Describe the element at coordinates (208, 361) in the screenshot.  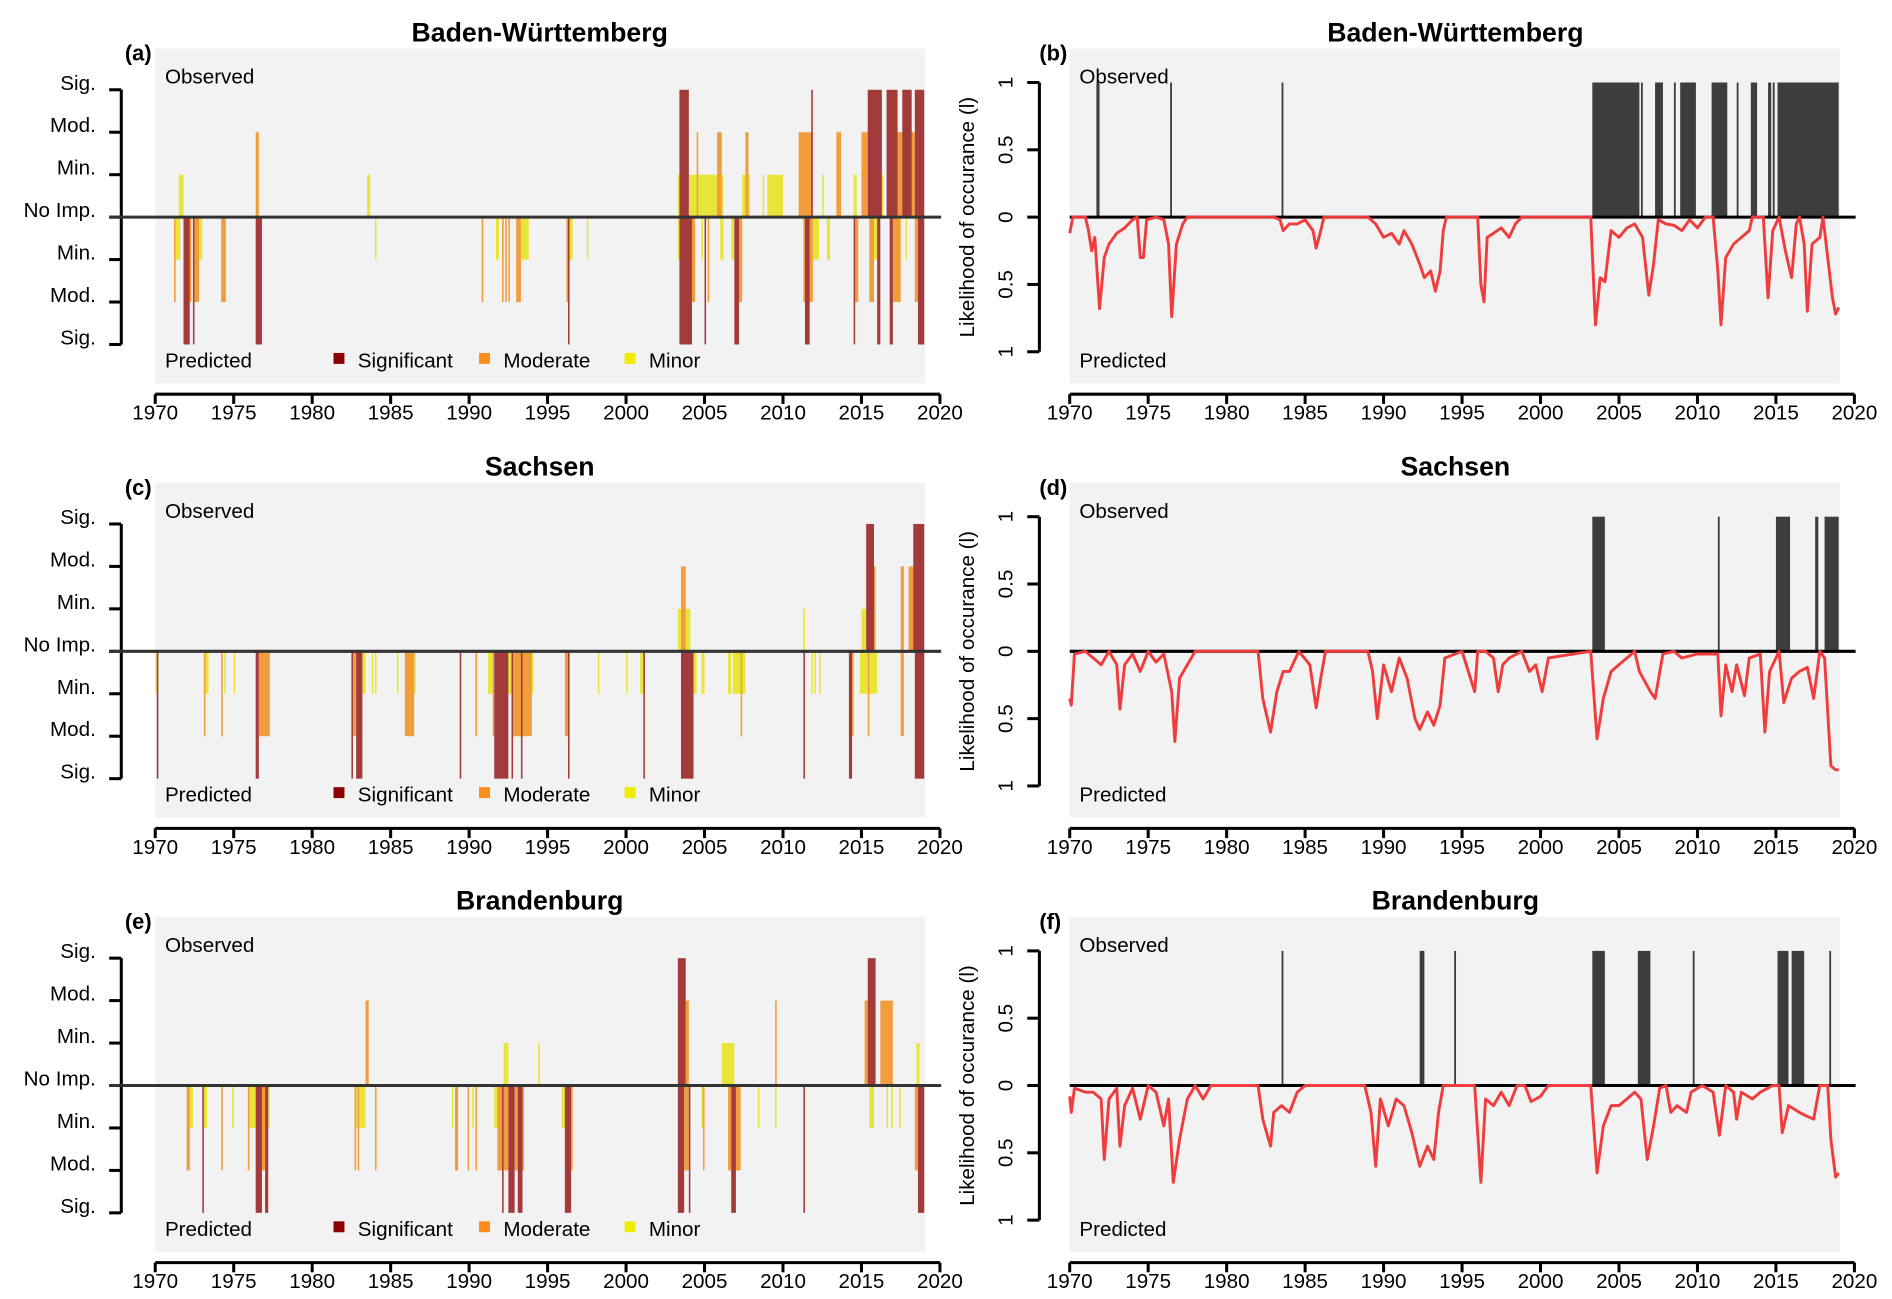
I see `predicted-label: Predicted` at that location.